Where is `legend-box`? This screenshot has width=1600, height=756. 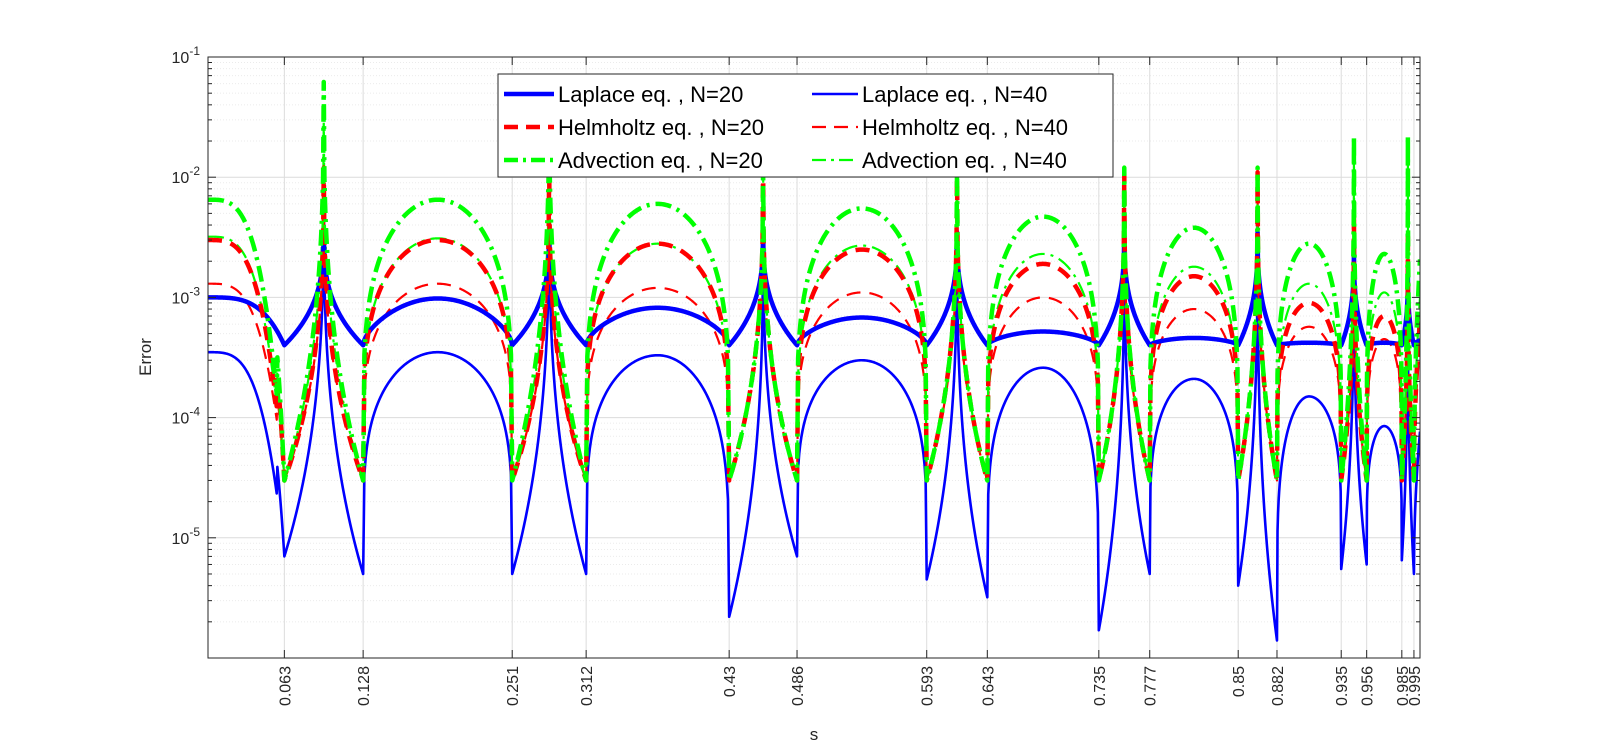 legend-box is located at coordinates (805, 125).